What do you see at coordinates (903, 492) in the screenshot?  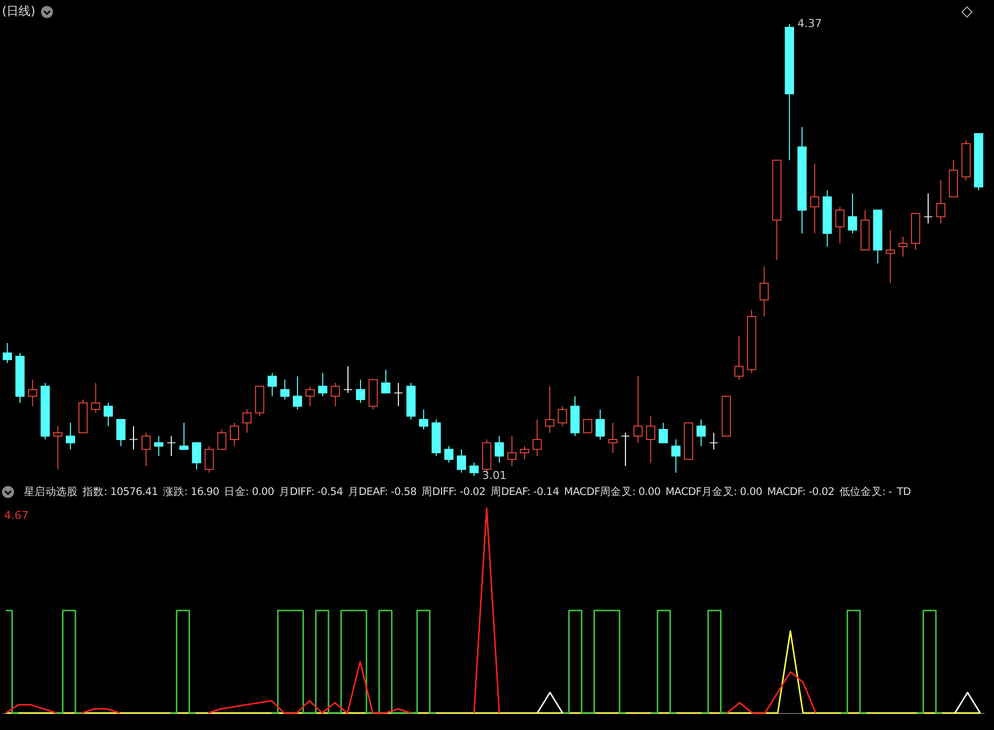 I see `text: TD` at bounding box center [903, 492].